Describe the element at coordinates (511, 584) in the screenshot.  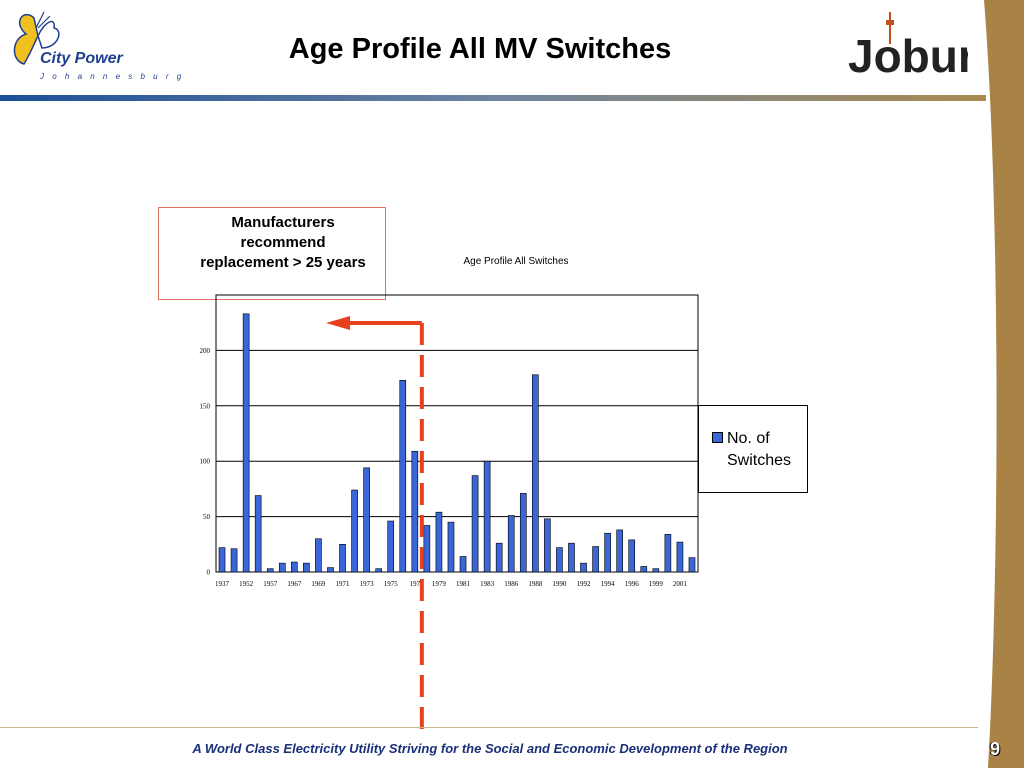
I see `x-tick-label: 1986` at that location.